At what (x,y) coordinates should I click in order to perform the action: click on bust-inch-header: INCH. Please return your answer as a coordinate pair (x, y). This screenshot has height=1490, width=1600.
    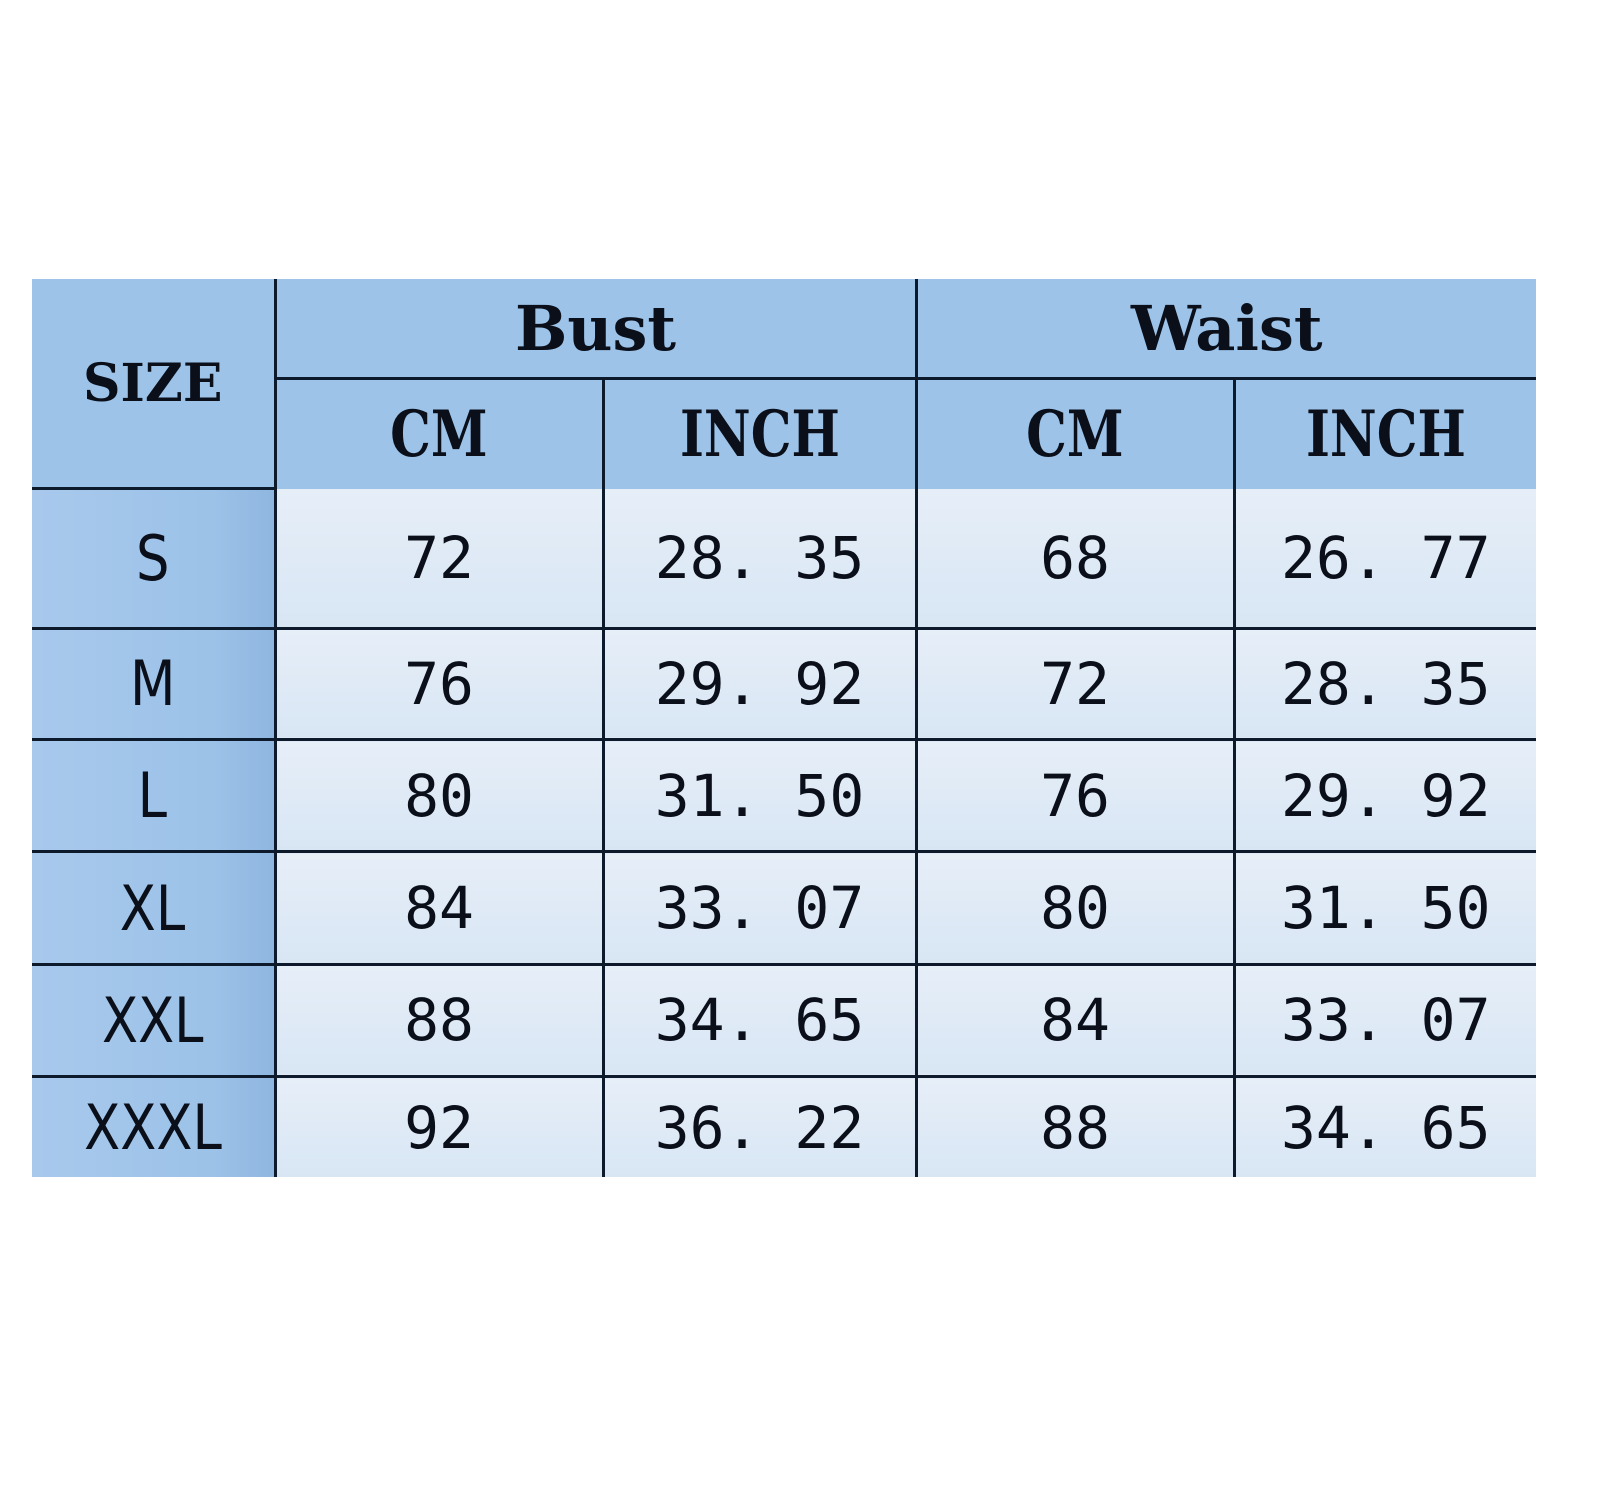
    Looking at the image, I should click on (759, 433).